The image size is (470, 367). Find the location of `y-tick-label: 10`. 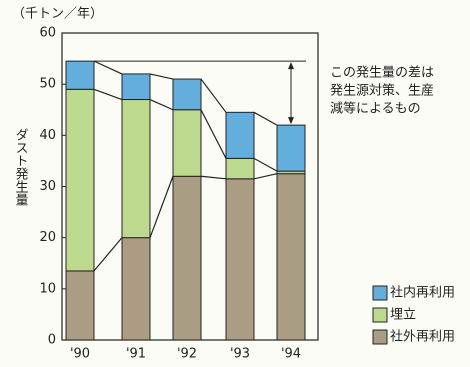

y-tick-label: 10 is located at coordinates (47, 288).